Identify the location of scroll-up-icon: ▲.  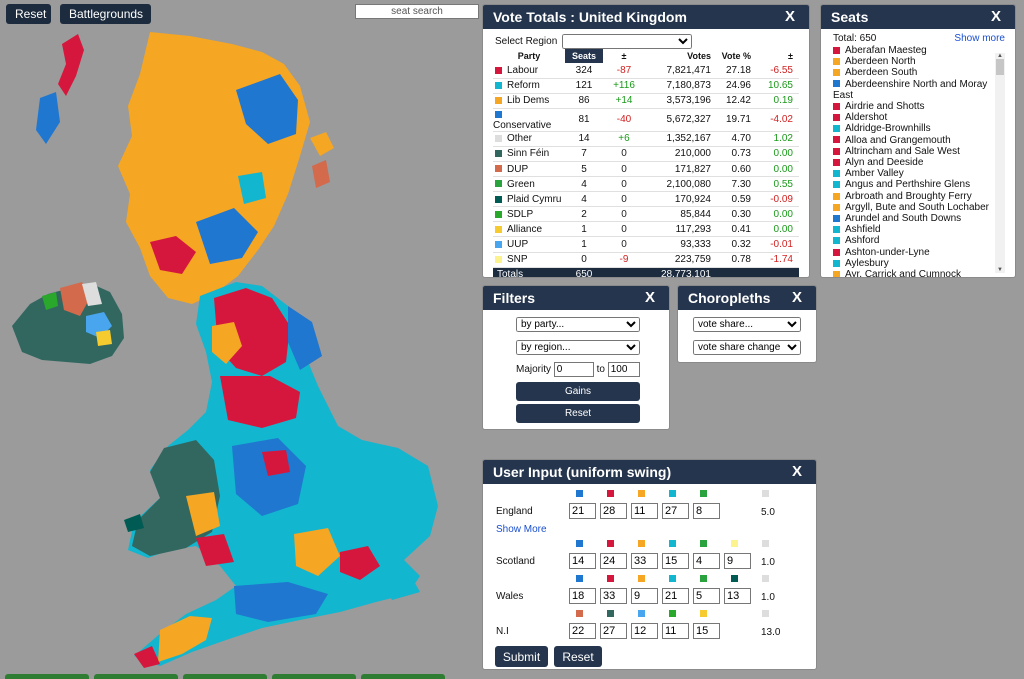
(1000, 56).